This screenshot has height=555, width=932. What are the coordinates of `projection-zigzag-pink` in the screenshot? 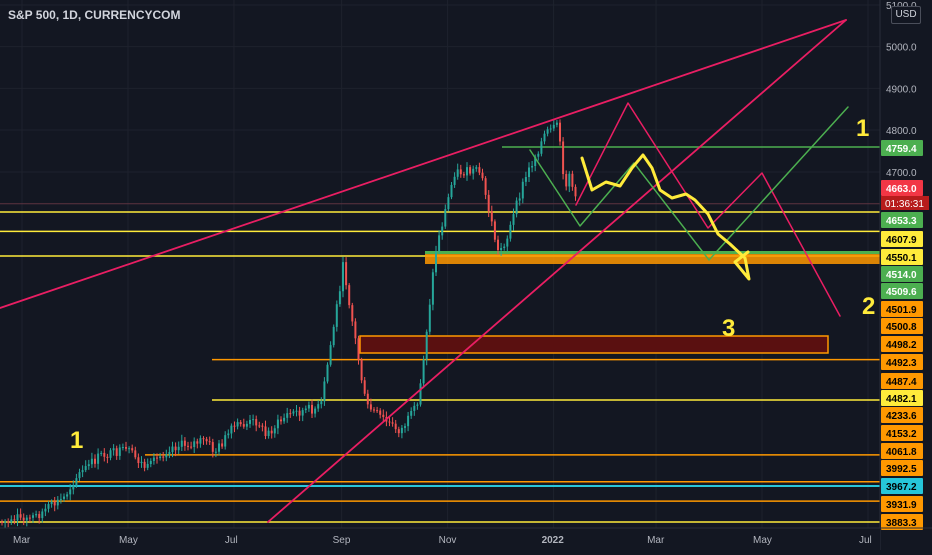 It's located at (708, 209).